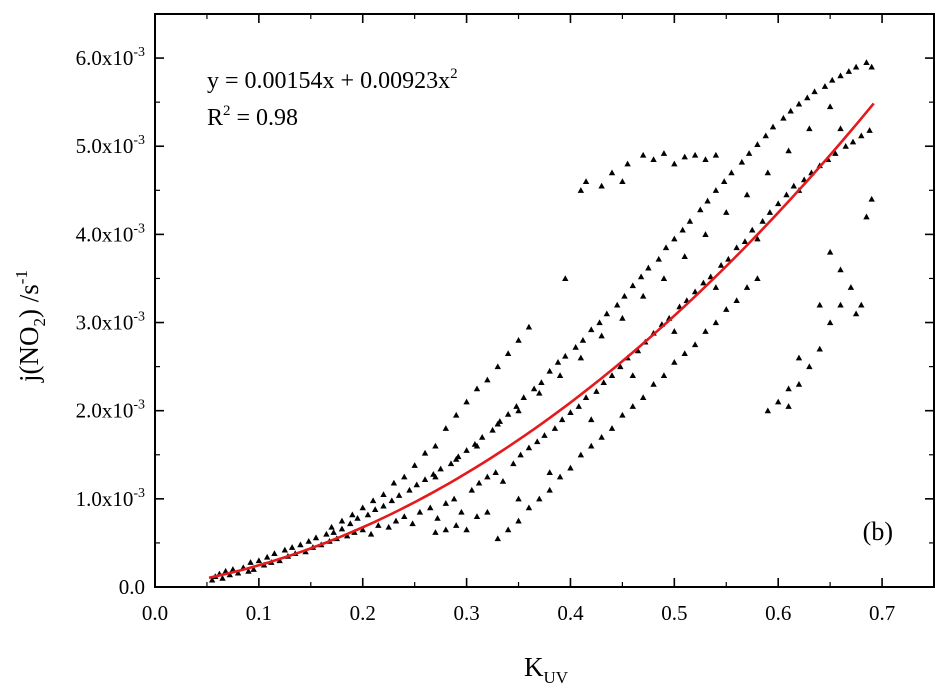 This screenshot has height=691, width=944. Describe the element at coordinates (30, 326) in the screenshot. I see `y-axis-title: j(NO2) /s-1` at that location.